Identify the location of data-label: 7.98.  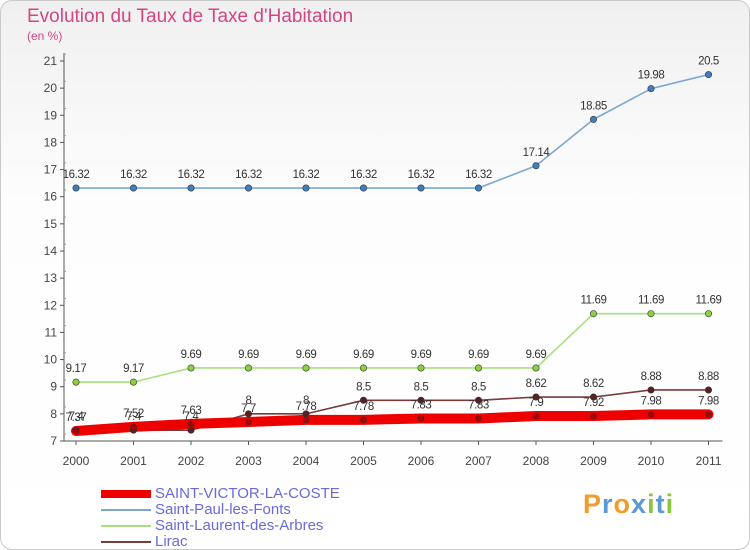
(708, 401).